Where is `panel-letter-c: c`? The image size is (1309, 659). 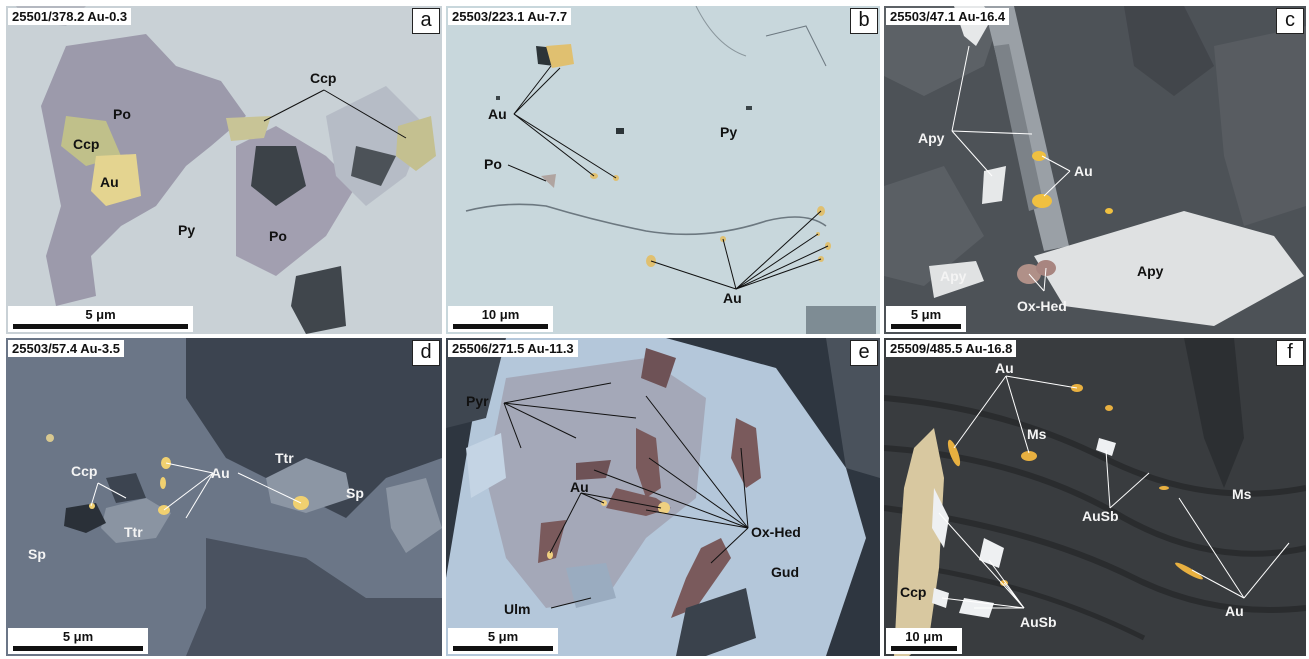 panel-letter-c: c is located at coordinates (1290, 21).